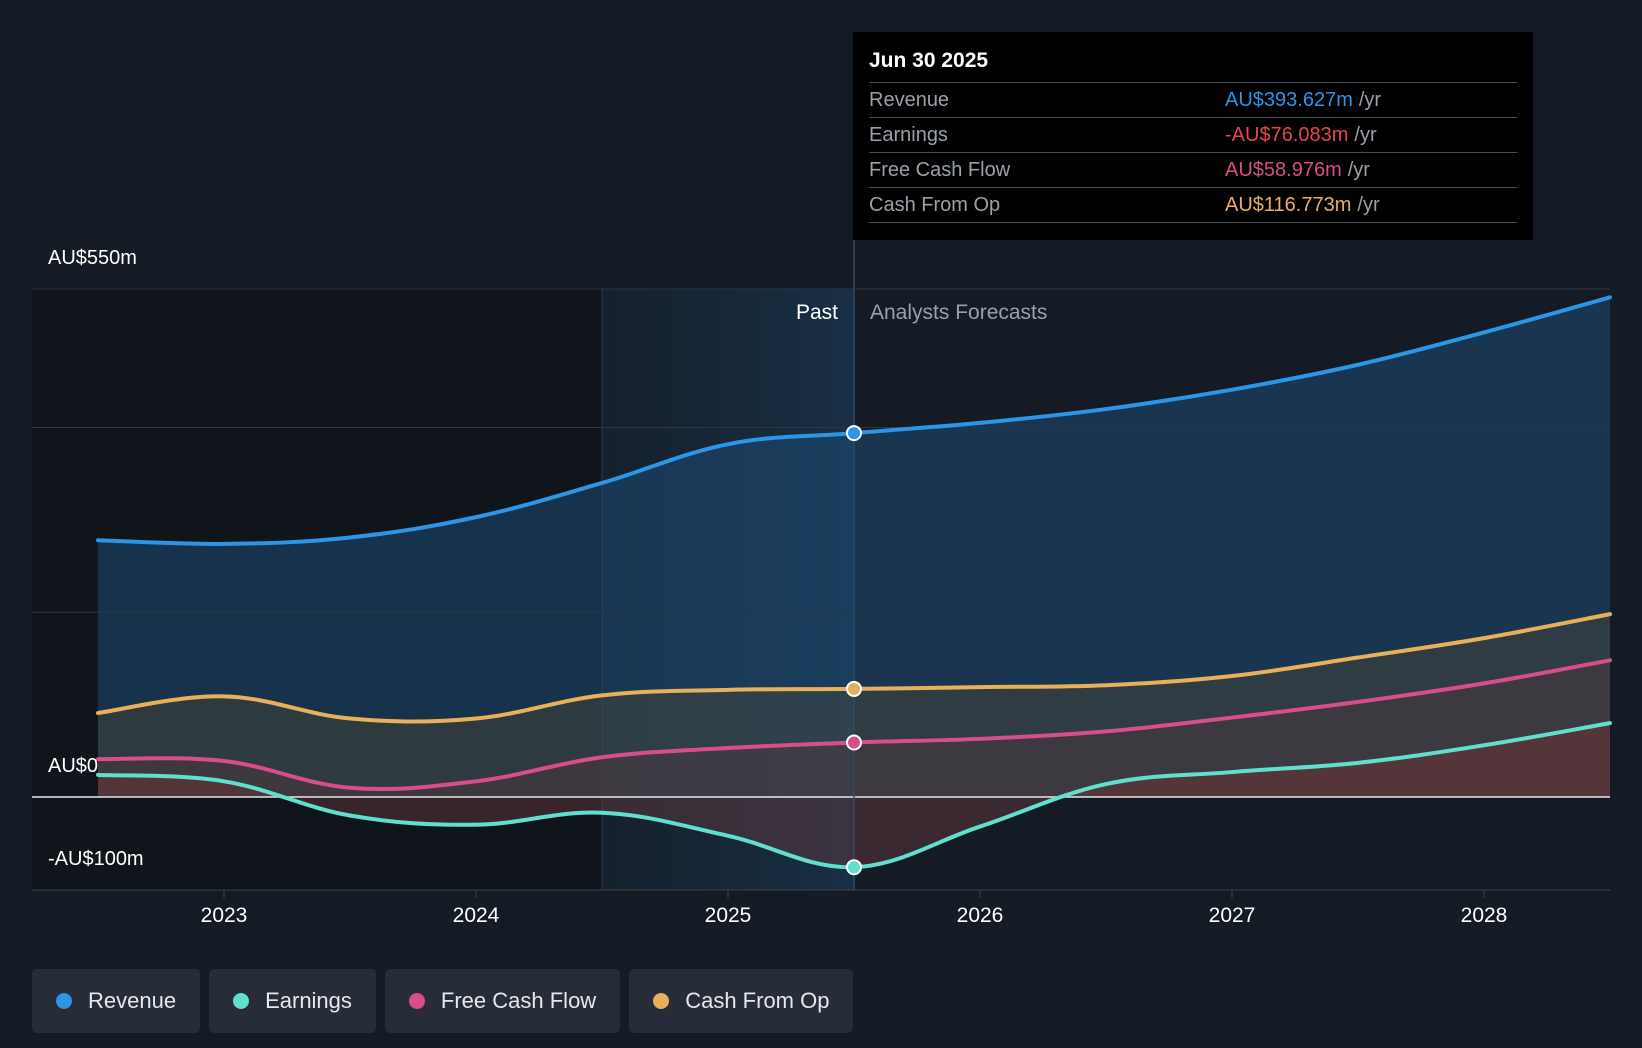  What do you see at coordinates (1193, 99) in the screenshot?
I see `tooltip-row-revenue: Revenue AU$393.627m /yr` at bounding box center [1193, 99].